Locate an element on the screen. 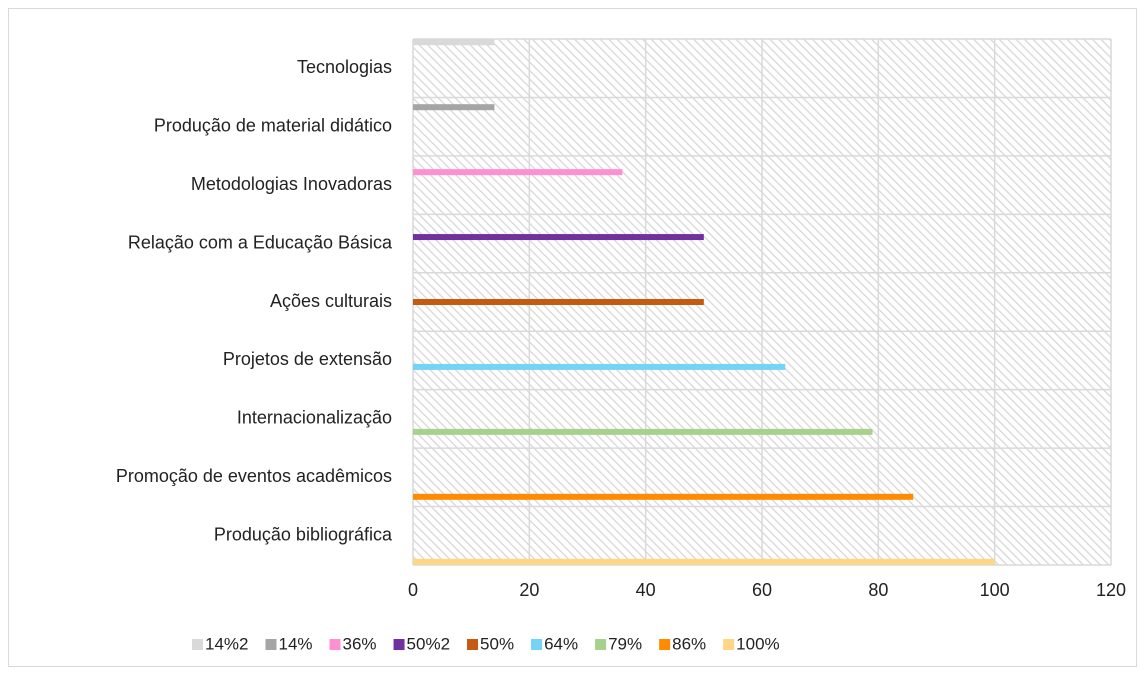 The image size is (1146, 675). legend-label: 14%2 is located at coordinates (226, 643).